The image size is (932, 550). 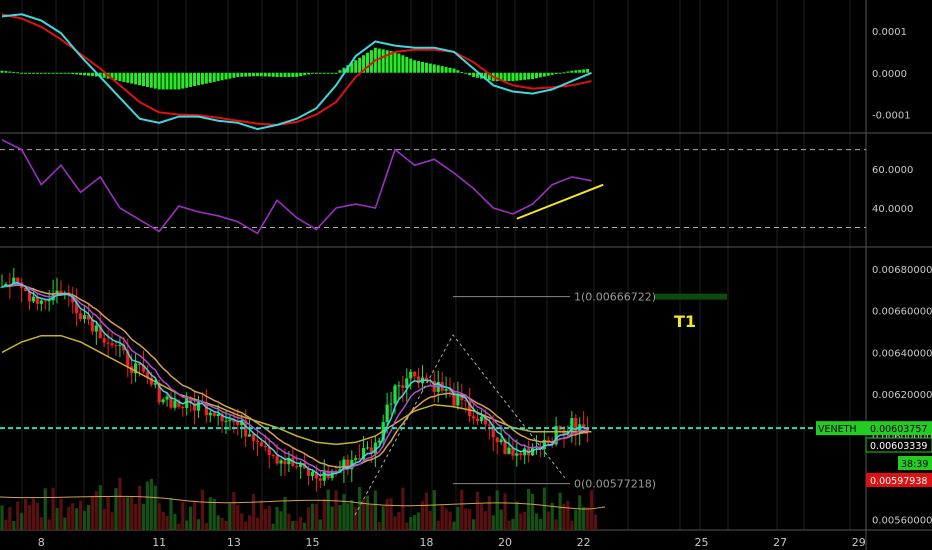 What do you see at coordinates (889, 74) in the screenshot?
I see `macd-tick-label: 0.0000` at bounding box center [889, 74].